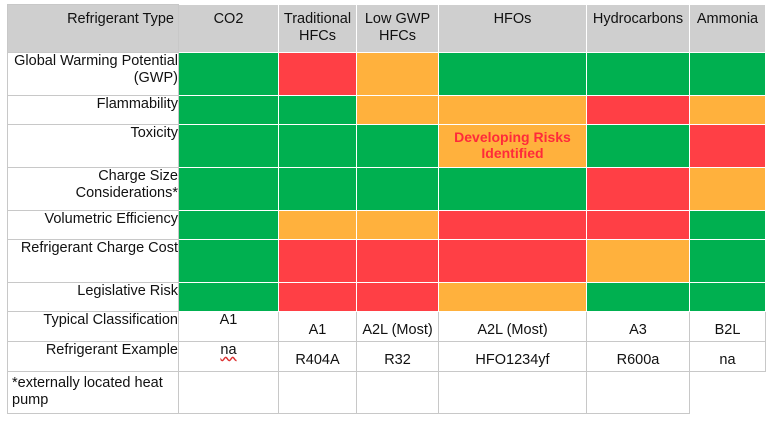  Describe the element at coordinates (512, 356) in the screenshot. I see `example-value: HFO1234yf` at that location.